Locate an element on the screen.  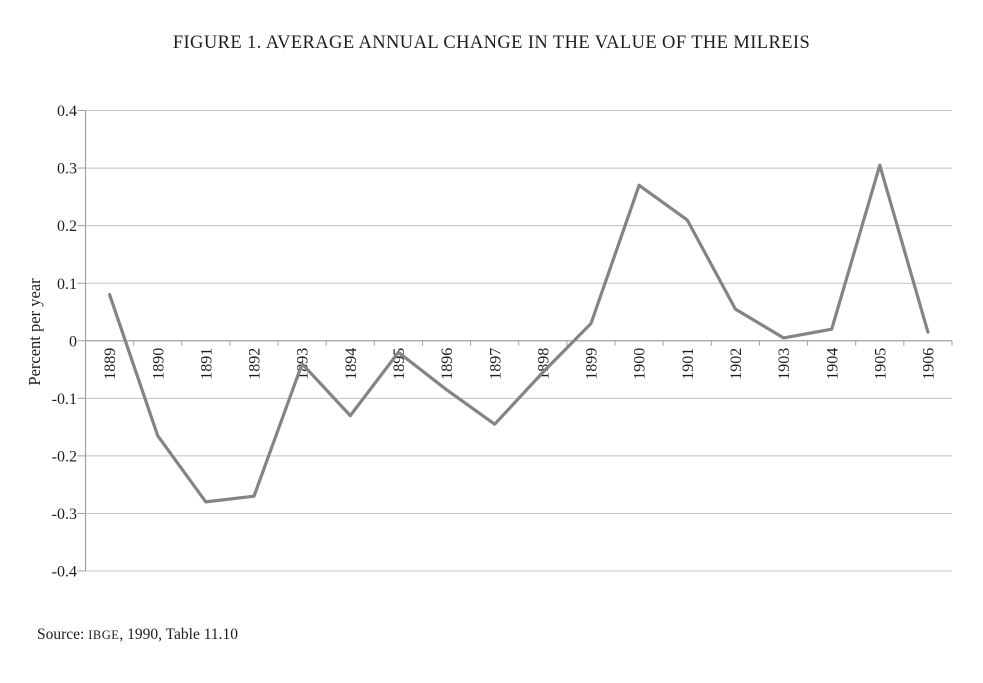
y-axis-title: Percent per year is located at coordinates (34, 332).